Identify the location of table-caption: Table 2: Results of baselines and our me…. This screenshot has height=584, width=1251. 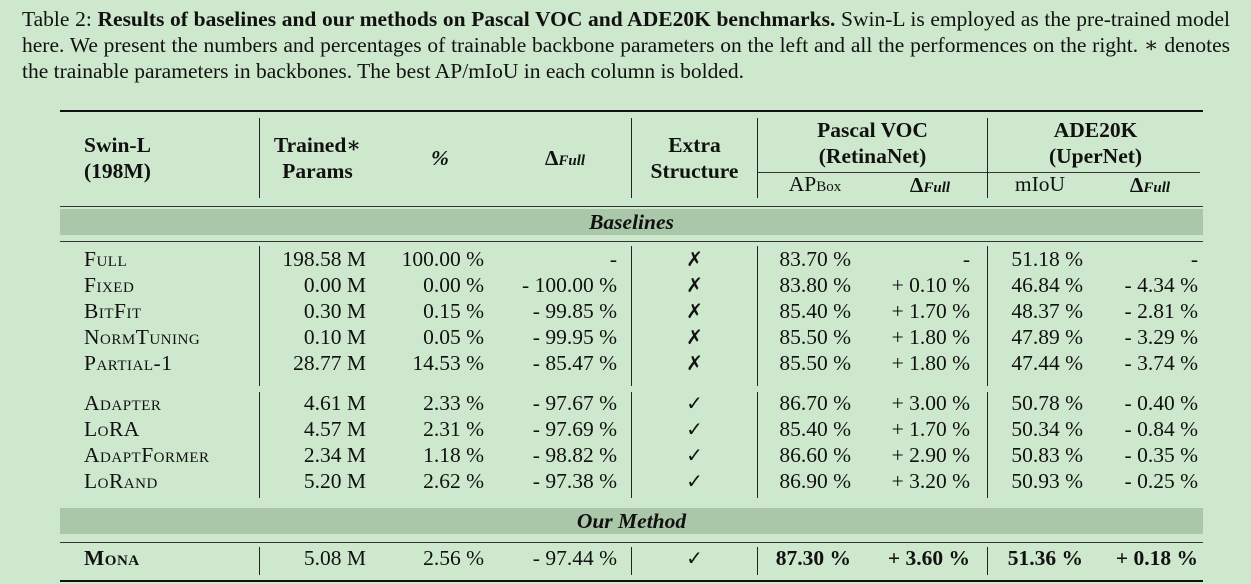
(626, 45).